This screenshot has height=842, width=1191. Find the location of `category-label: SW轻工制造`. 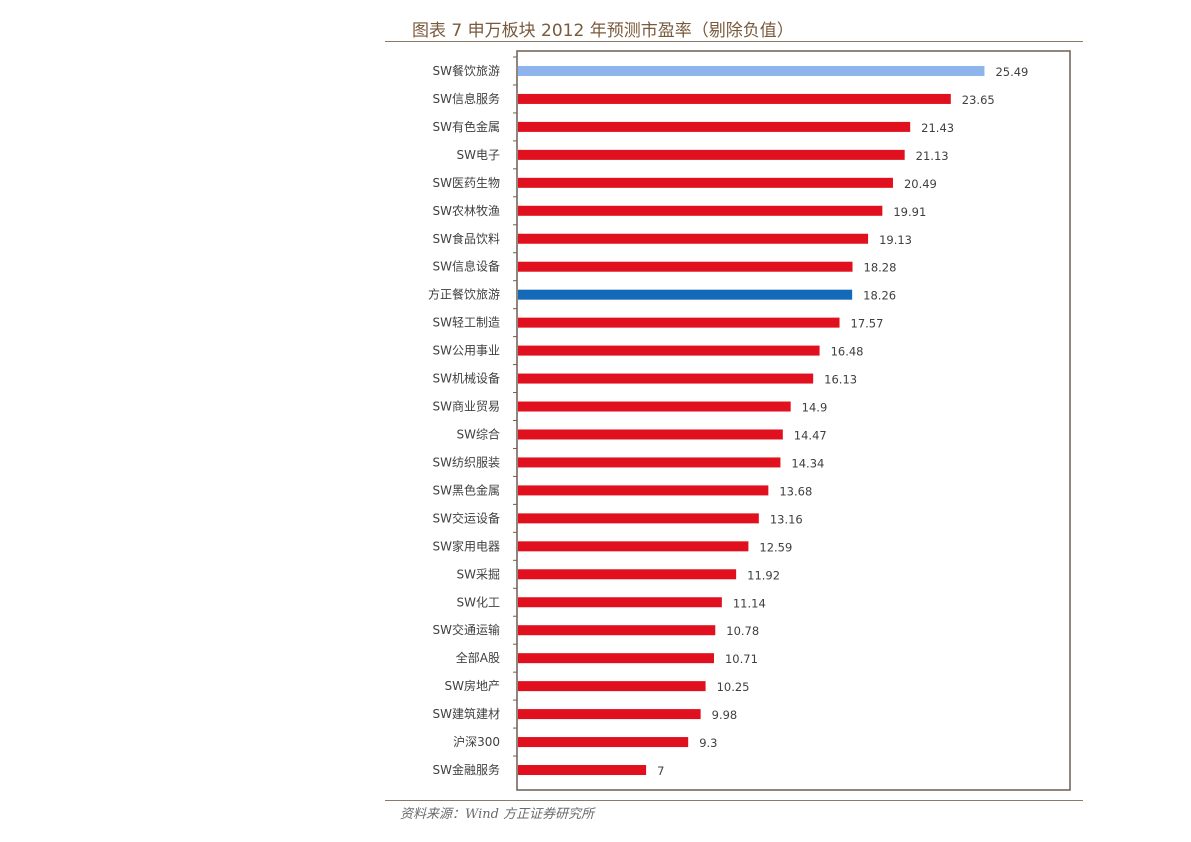

category-label: SW轻工制造 is located at coordinates (466, 323).